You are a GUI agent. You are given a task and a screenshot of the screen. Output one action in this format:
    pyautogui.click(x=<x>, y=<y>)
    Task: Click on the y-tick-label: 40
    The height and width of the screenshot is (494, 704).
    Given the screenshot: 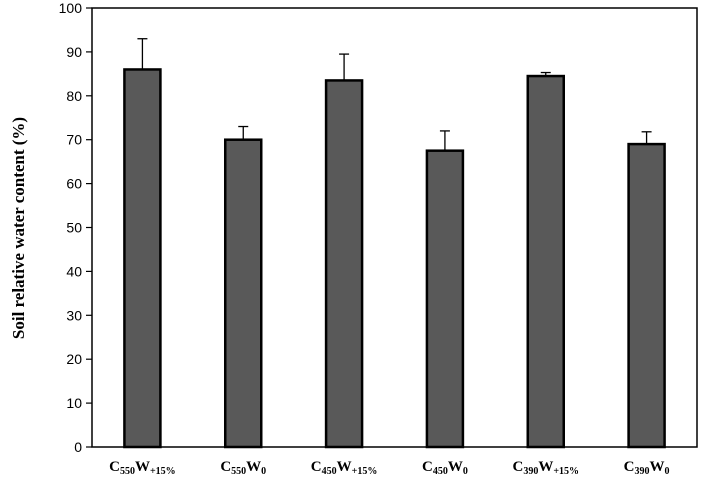 What is the action you would take?
    pyautogui.click(x=74, y=271)
    